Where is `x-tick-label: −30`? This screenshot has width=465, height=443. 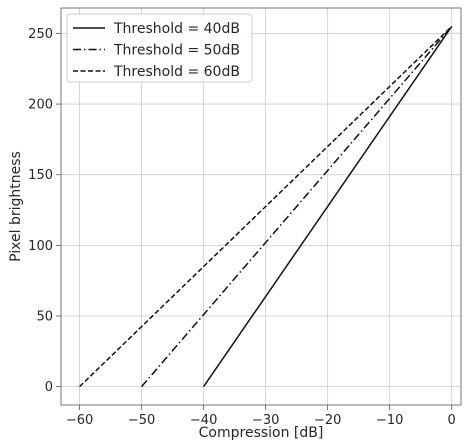
x-tick-label: −30 is located at coordinates (265, 420).